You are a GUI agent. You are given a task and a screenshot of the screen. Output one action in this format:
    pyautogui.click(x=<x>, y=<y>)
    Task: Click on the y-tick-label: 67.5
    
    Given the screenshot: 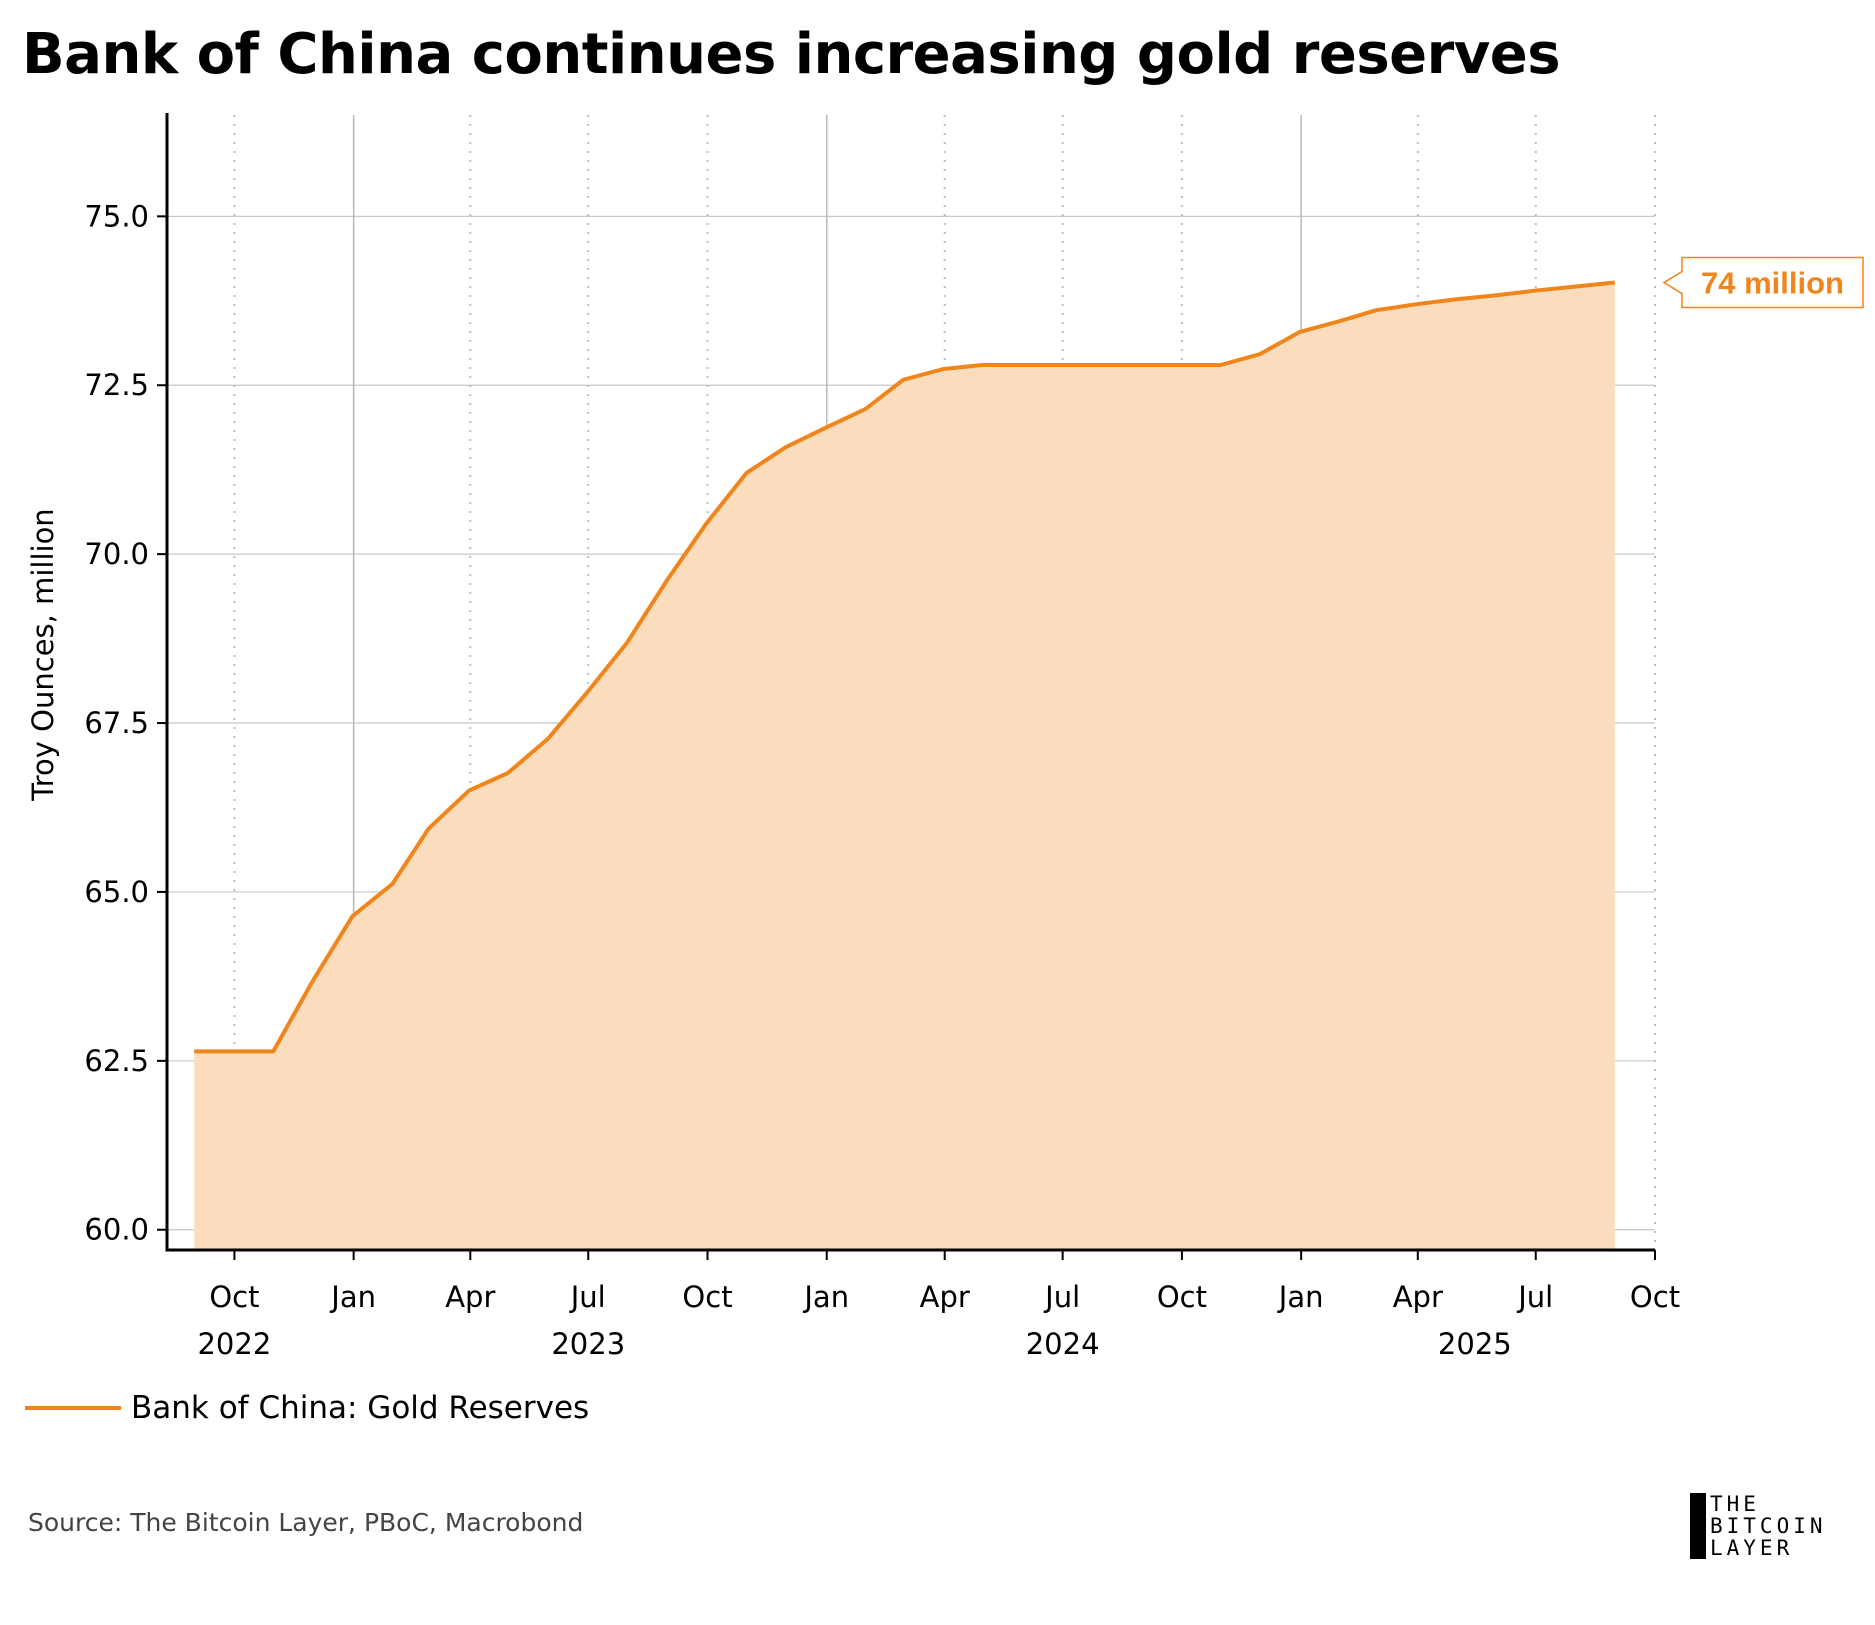 What is the action you would take?
    pyautogui.click(x=116, y=723)
    